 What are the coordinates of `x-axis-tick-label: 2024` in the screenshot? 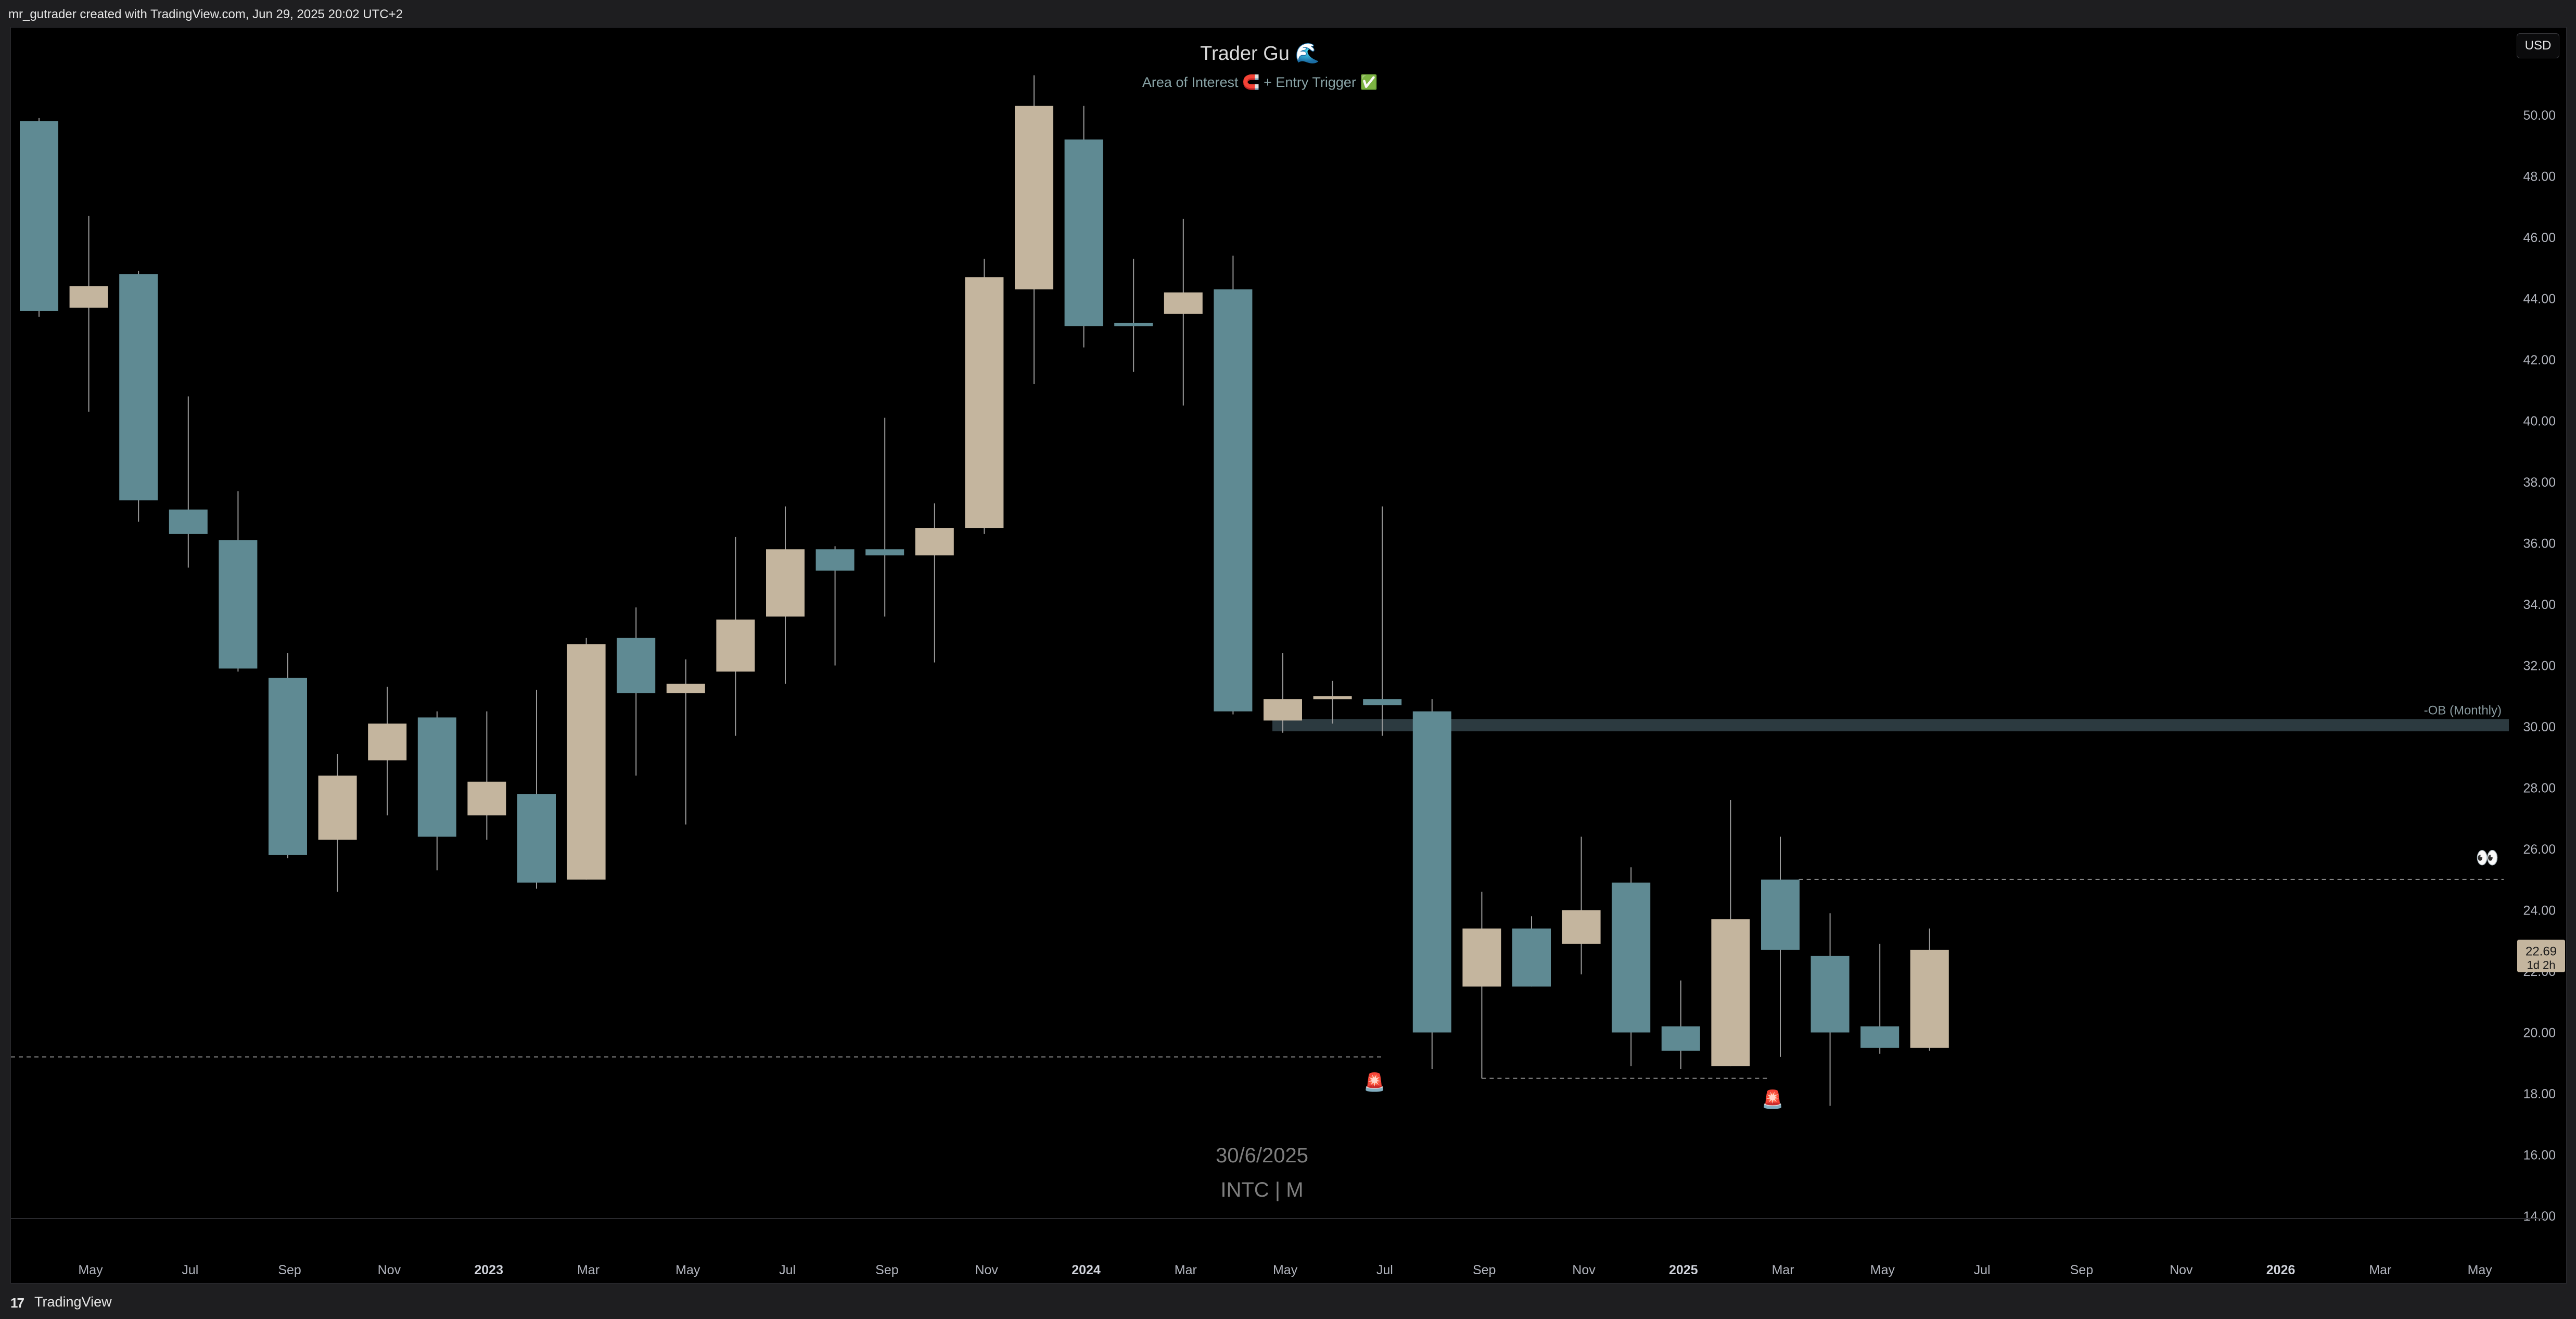 It's located at (1086, 1270).